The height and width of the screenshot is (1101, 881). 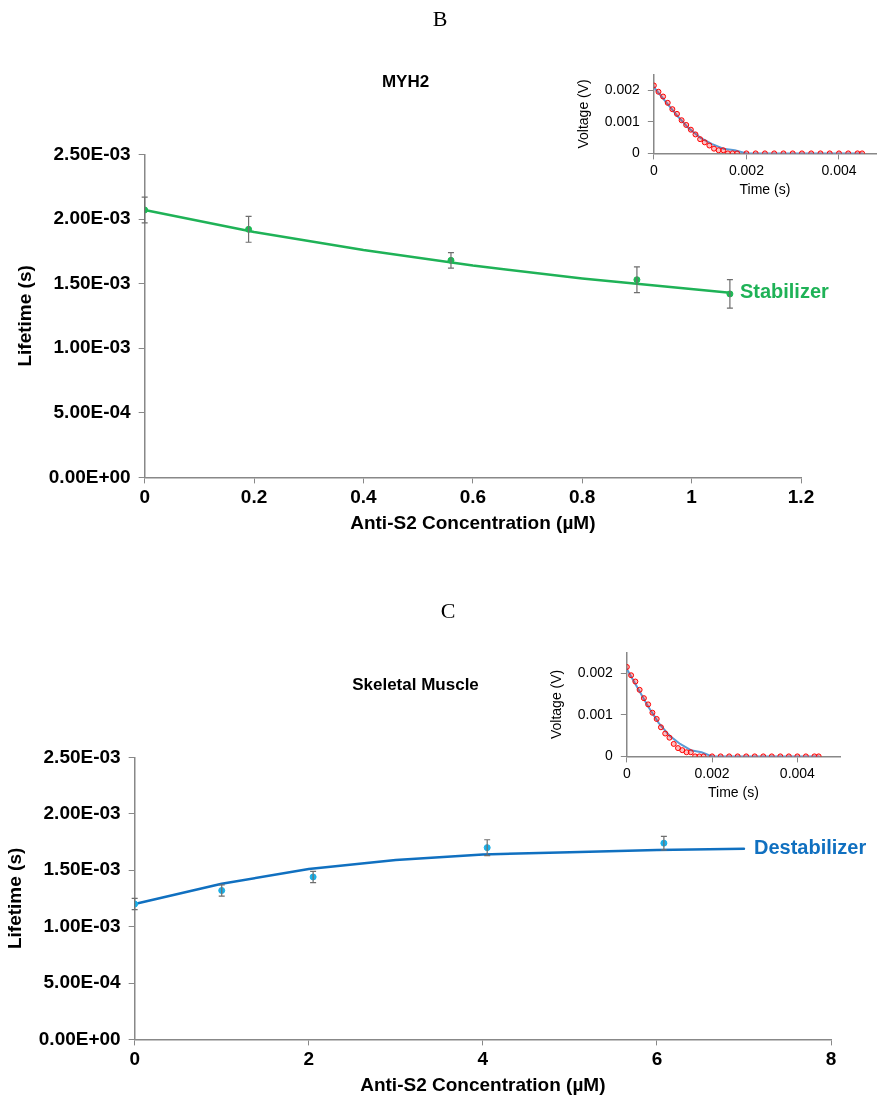 I want to click on text: C, so click(x=448, y=611).